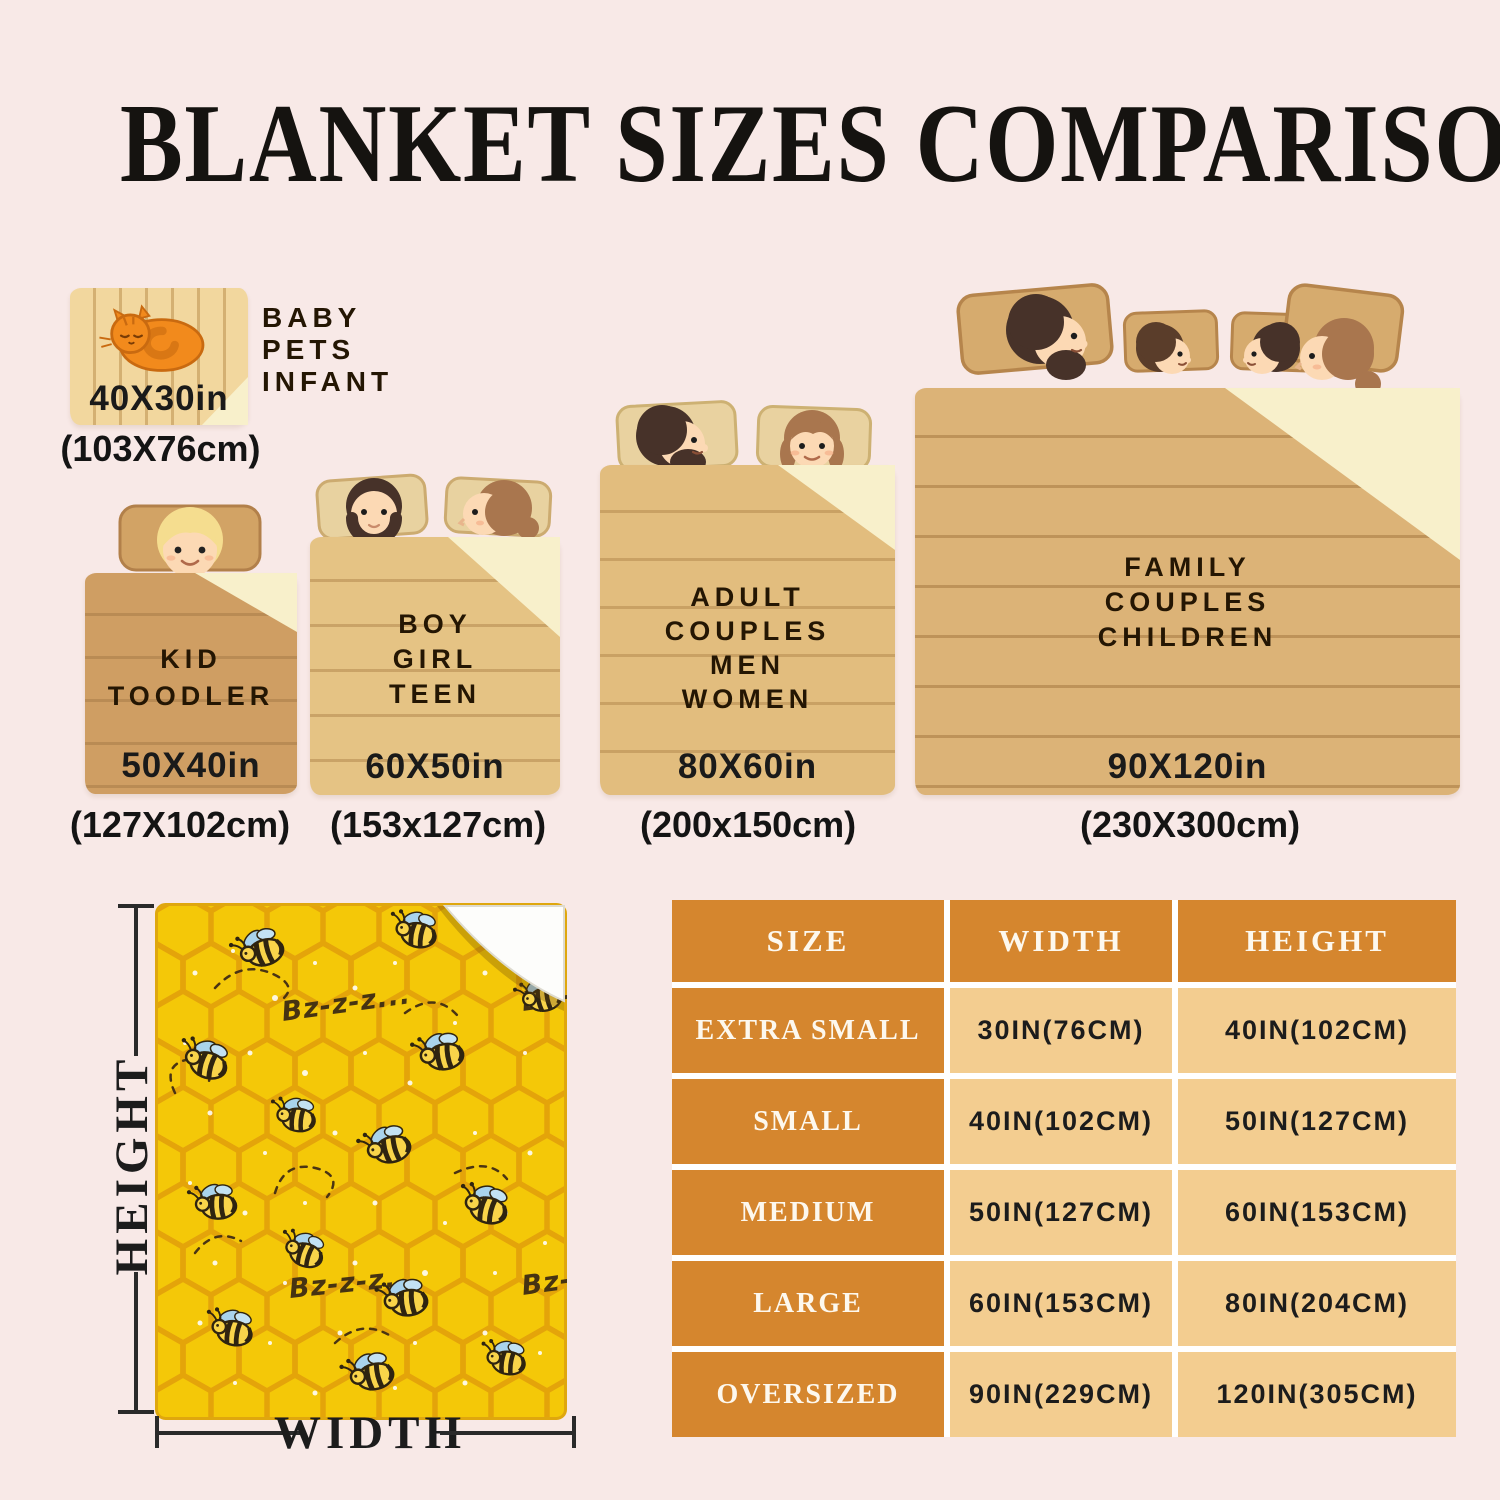  What do you see at coordinates (191, 683) in the screenshot?
I see `blanket-kid: KID TOODLER 50X40in` at bounding box center [191, 683].